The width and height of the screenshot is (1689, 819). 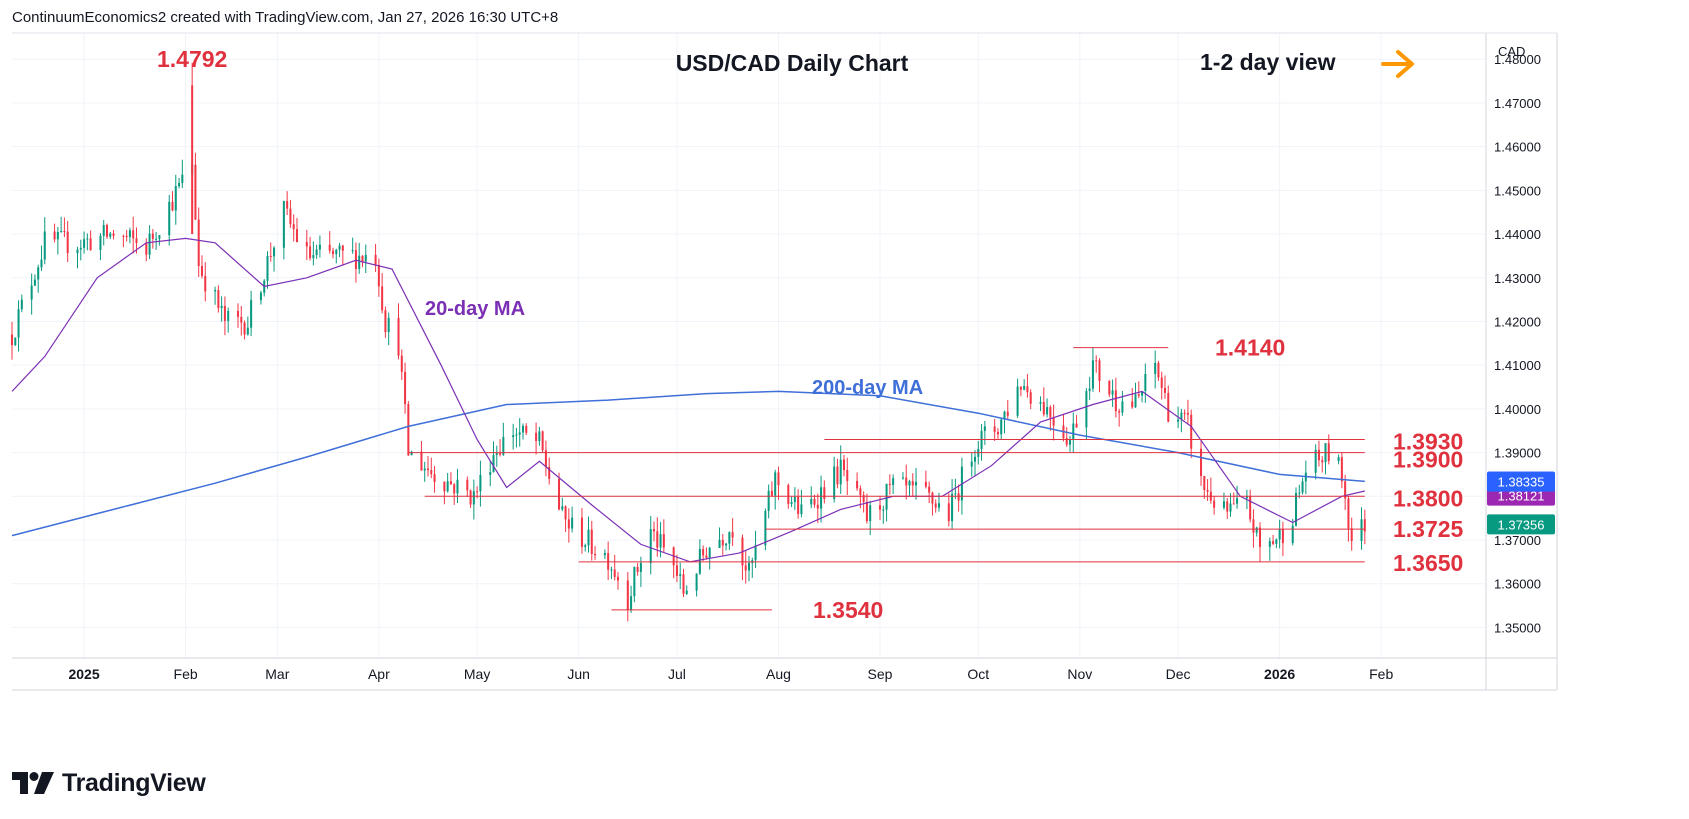 I want to click on x-tick-label: Jul, so click(x=677, y=674).